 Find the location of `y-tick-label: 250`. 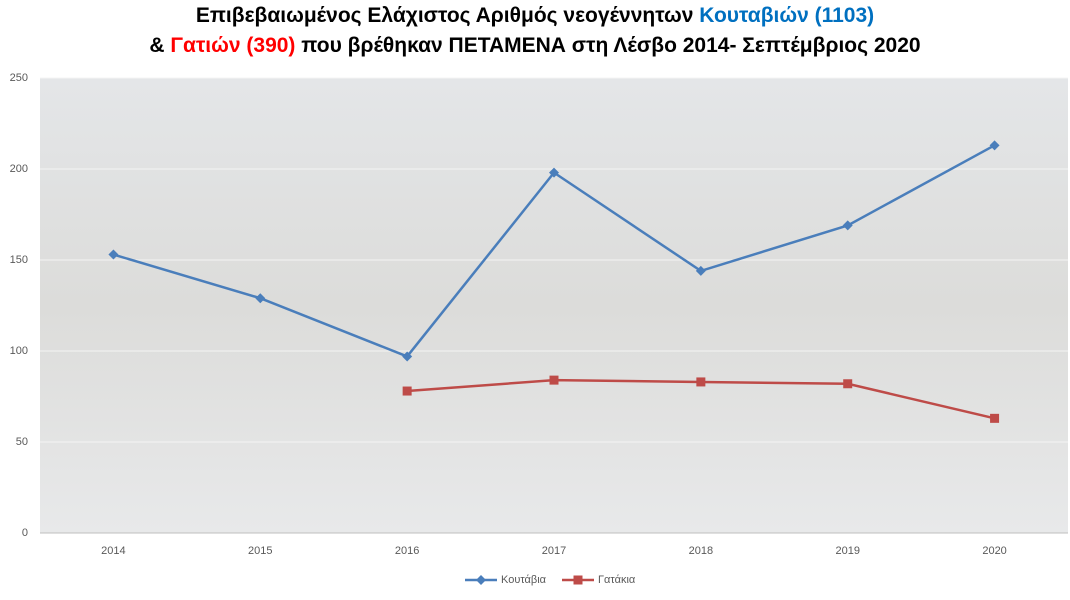

y-tick-label: 250 is located at coordinates (19, 78).